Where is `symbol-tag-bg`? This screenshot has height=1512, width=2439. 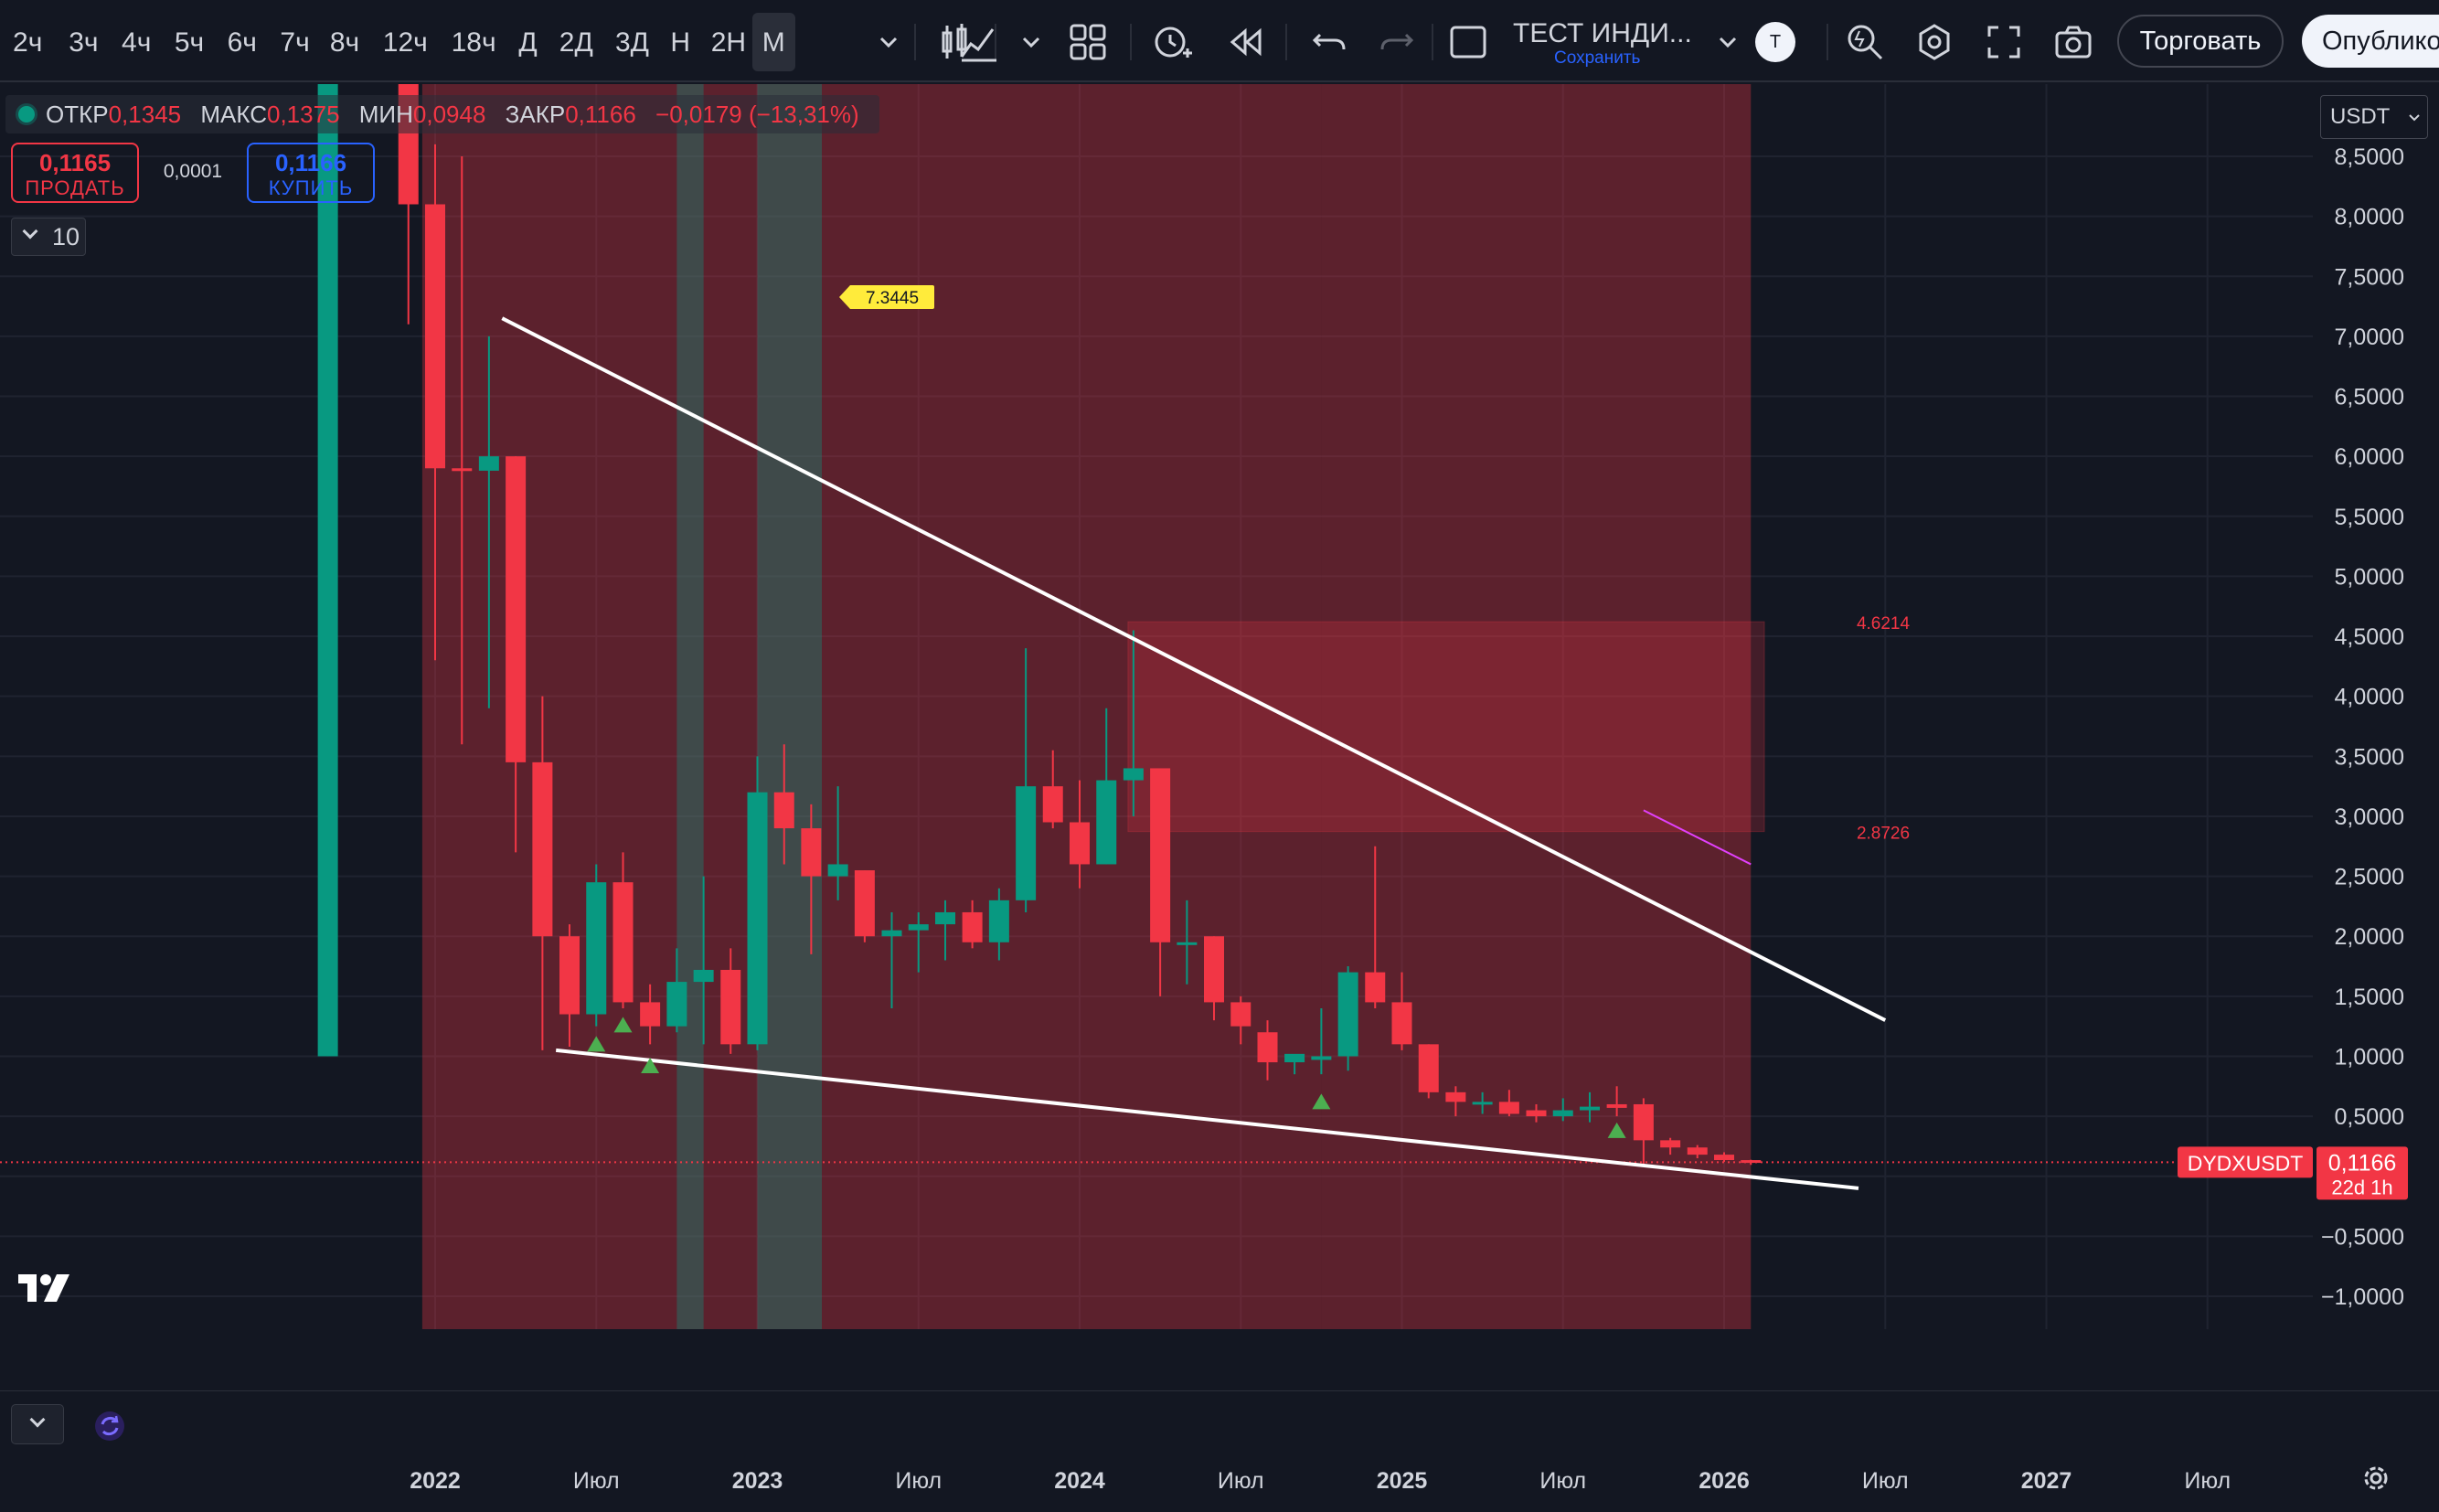 symbol-tag-bg is located at coordinates (2245, 1162).